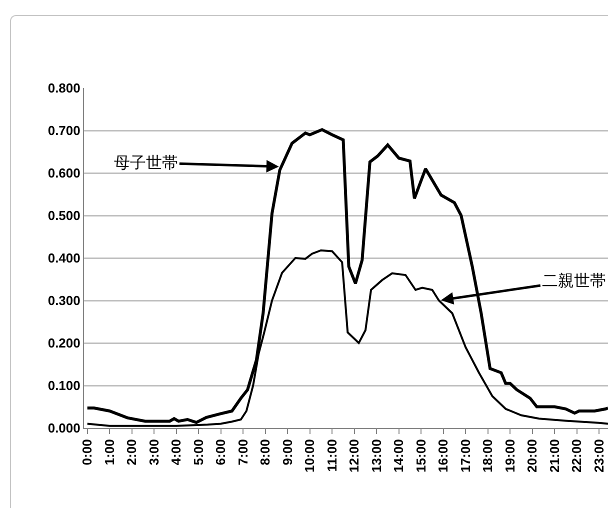 This screenshot has width=608, height=508. Describe the element at coordinates (146, 163) in the screenshot. I see `annotation: 母子世帯` at that location.